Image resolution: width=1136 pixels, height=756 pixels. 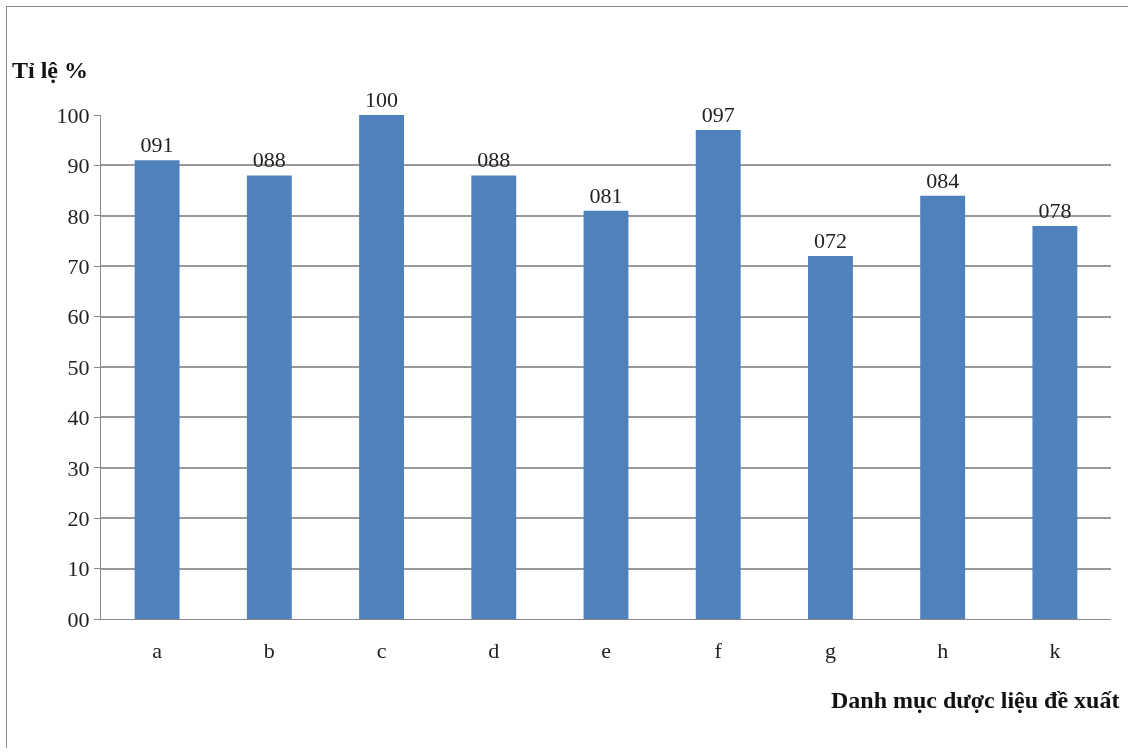 I want to click on x-axis-title: Danh mục dược liệu đề xuất, so click(x=975, y=700).